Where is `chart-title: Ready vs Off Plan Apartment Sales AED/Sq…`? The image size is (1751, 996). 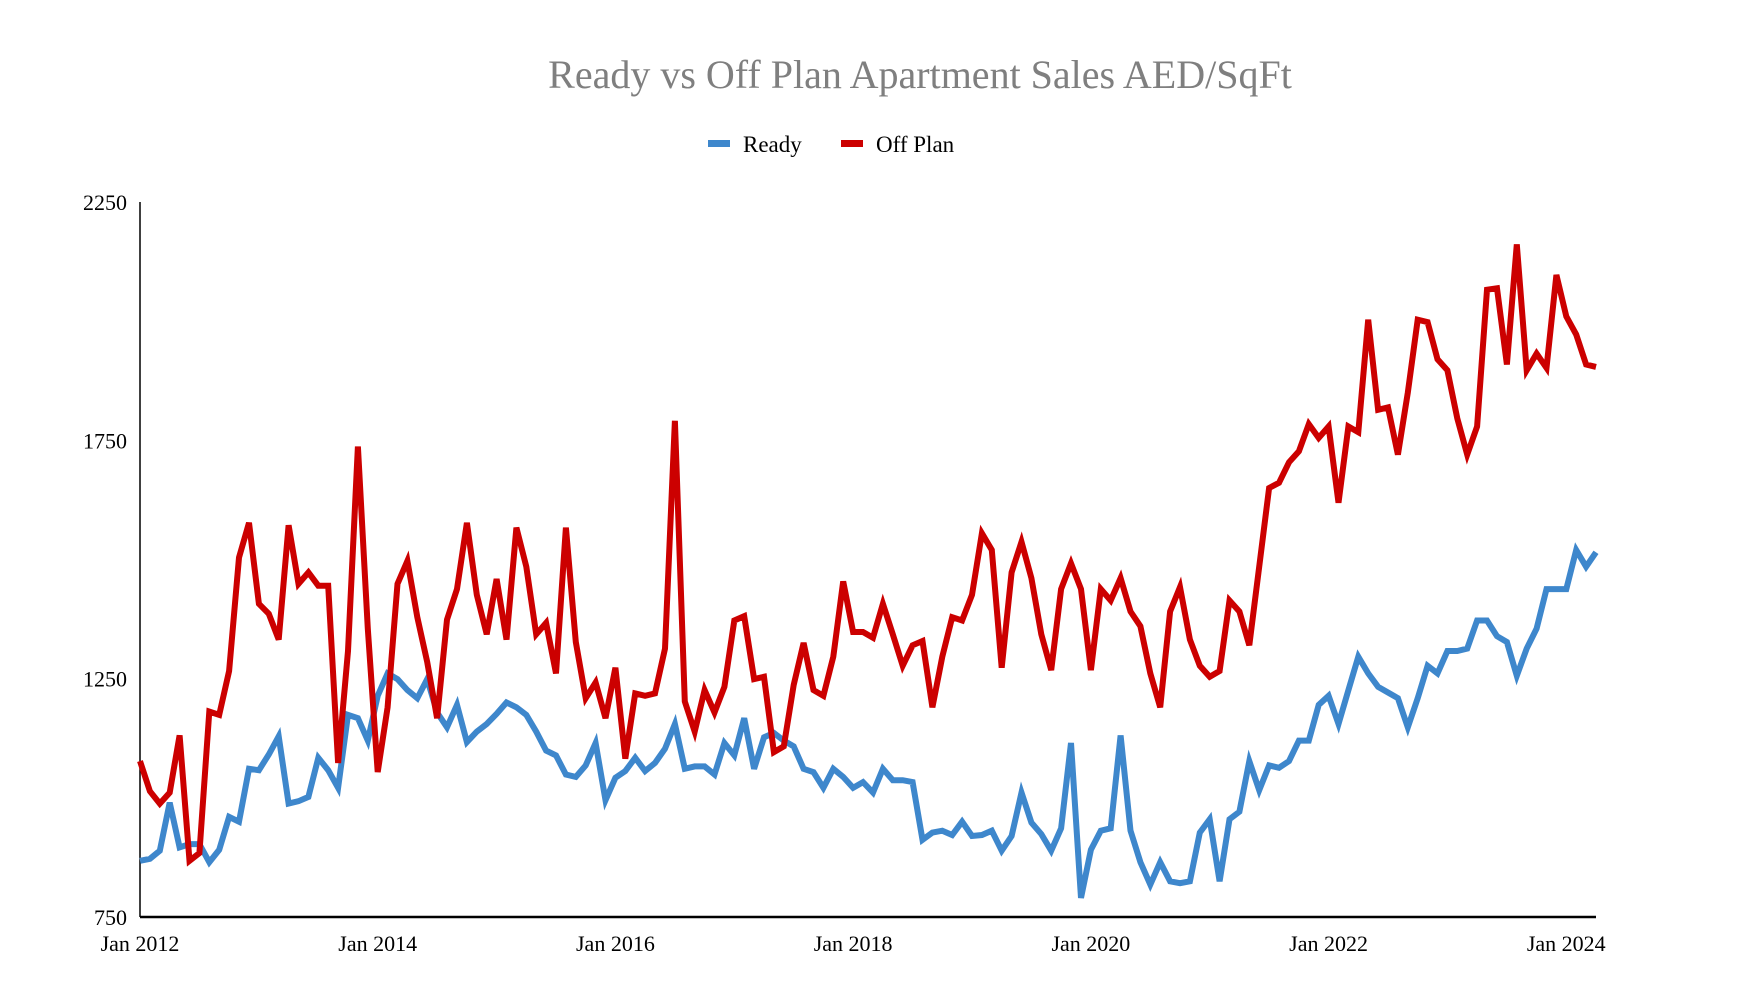 chart-title: Ready vs Off Plan Apartment Sales AED/Sq… is located at coordinates (920, 74).